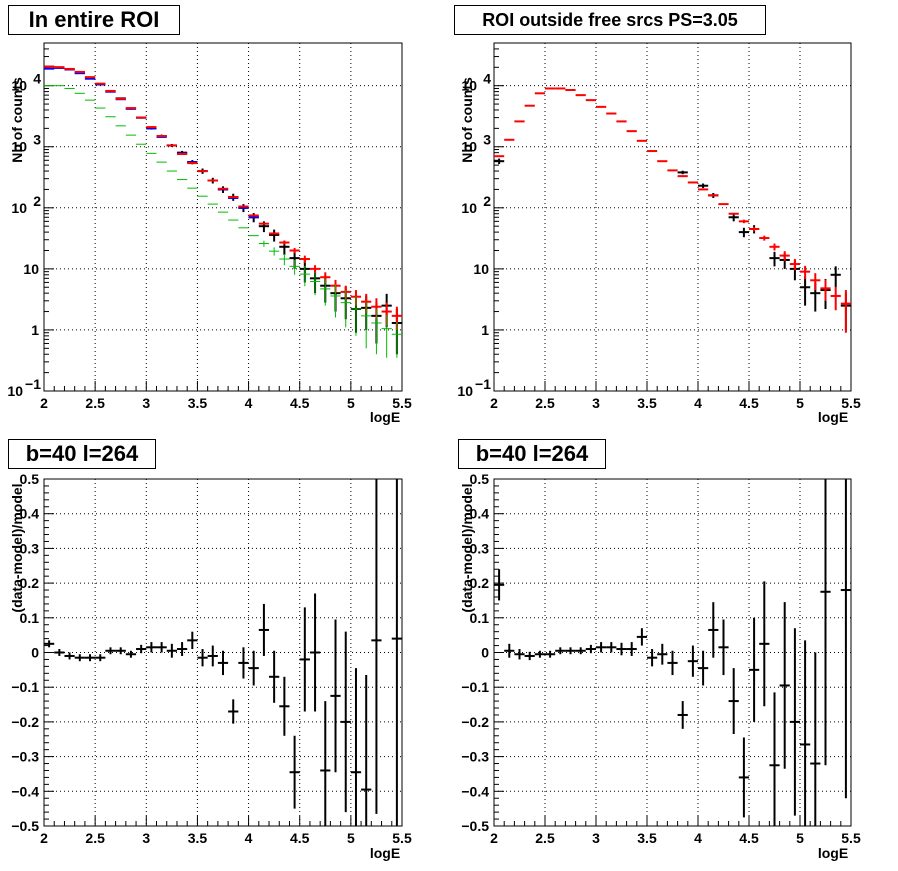 This screenshot has width=898, height=871. I want to click on panel-title: In entire ROI, so click(94, 20).